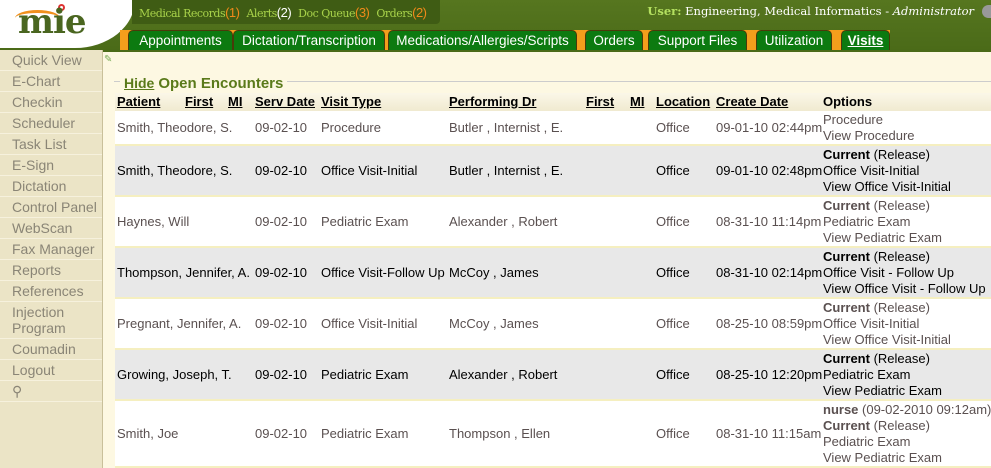  Describe the element at coordinates (865, 40) in the screenshot. I see `tab-visits: Visits` at that location.